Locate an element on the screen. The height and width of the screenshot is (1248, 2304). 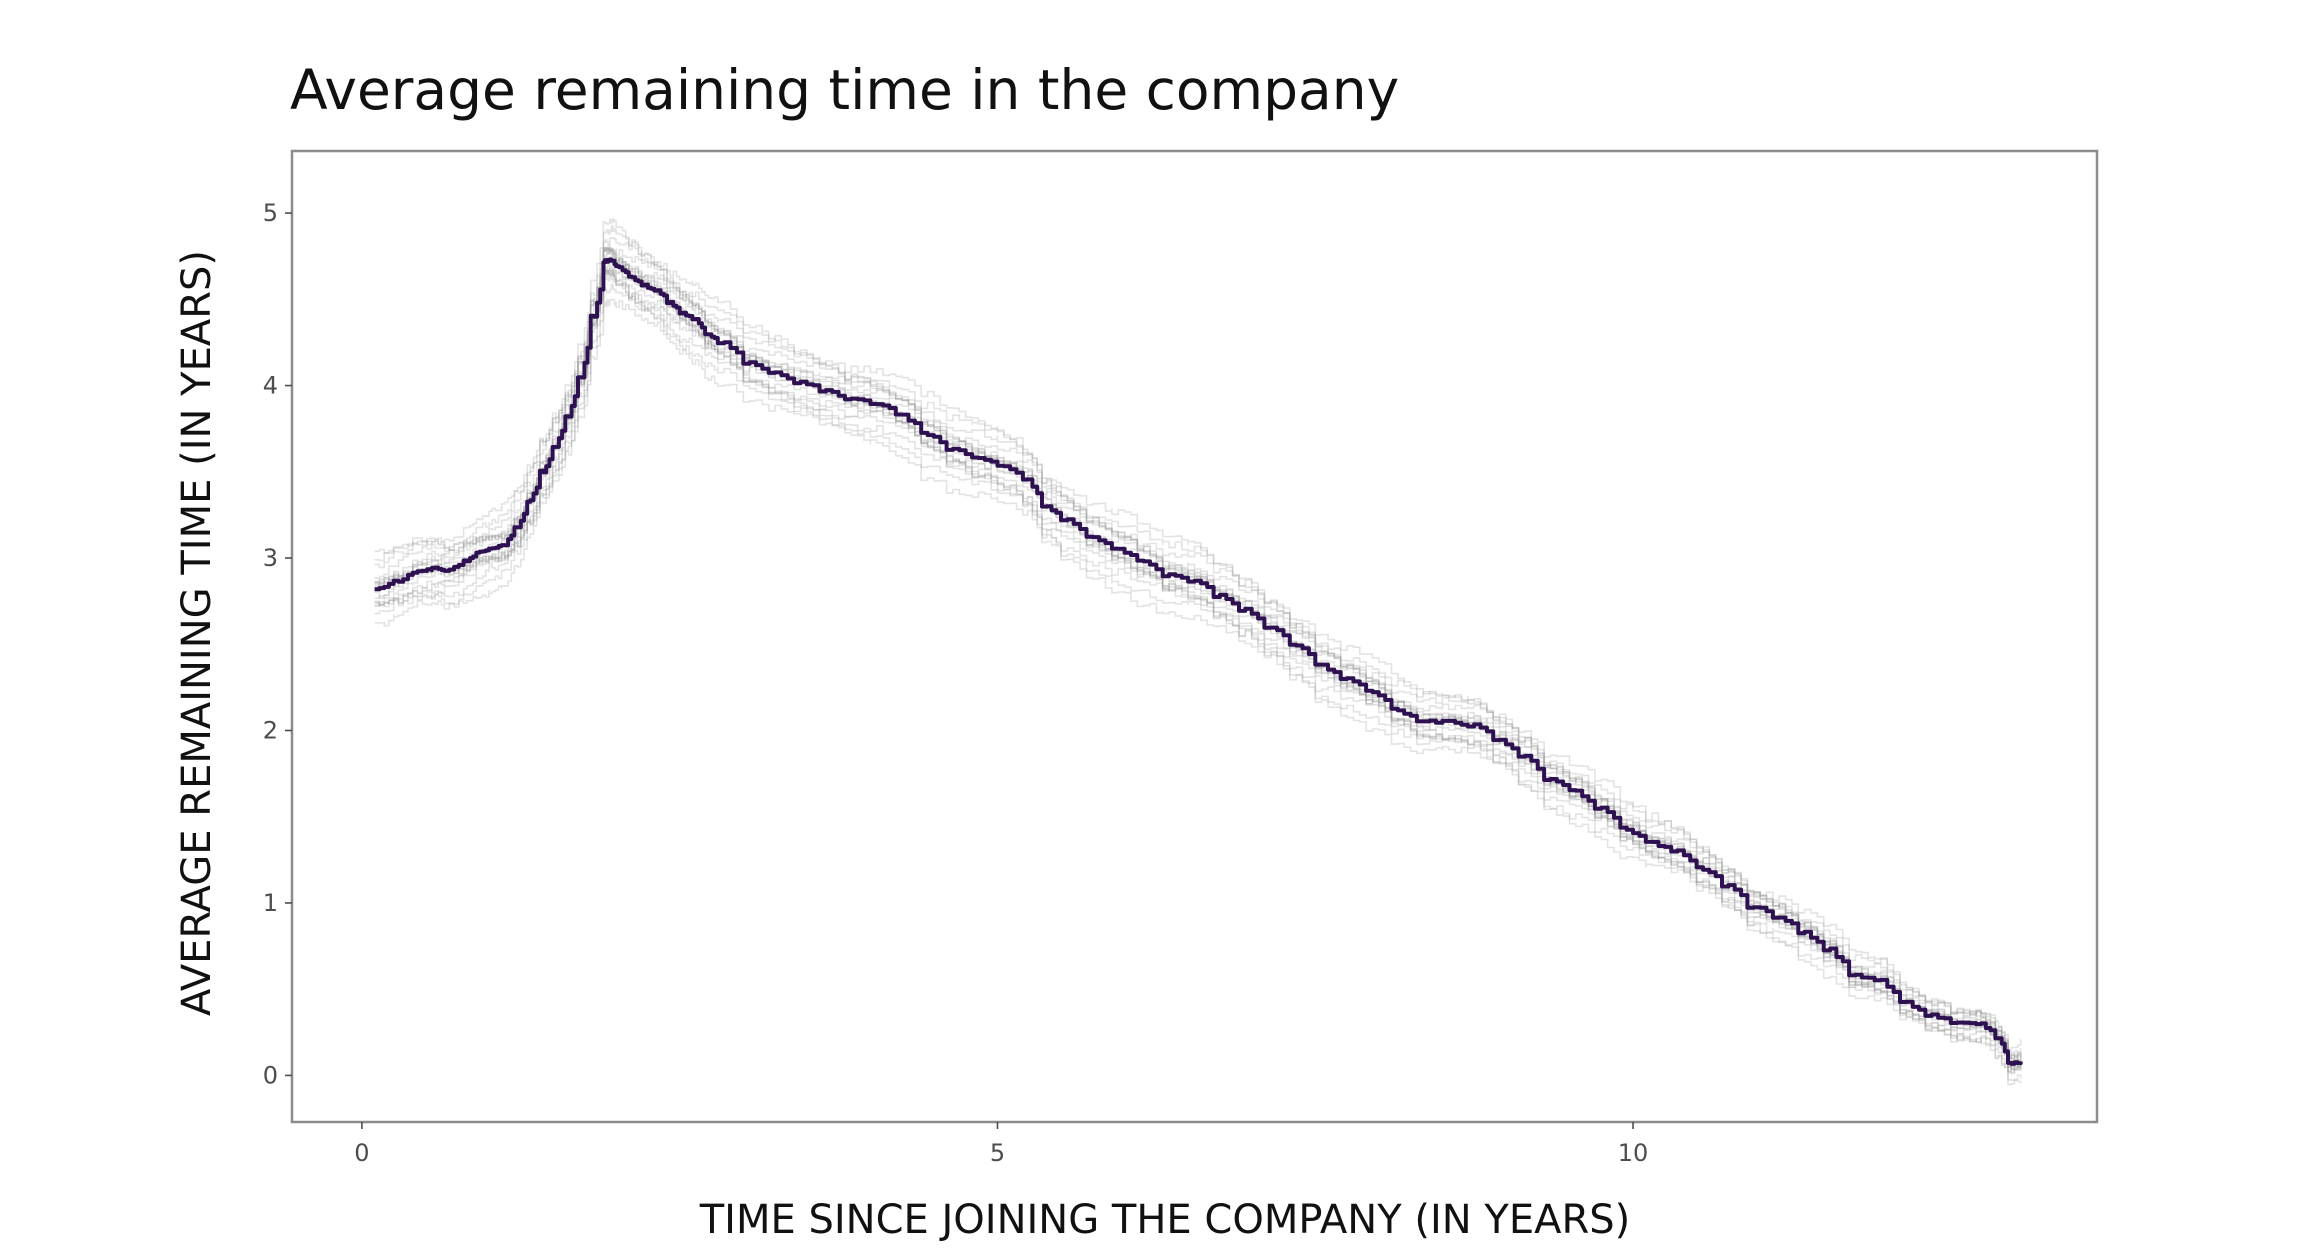
y-tick-label: 4 is located at coordinates (270, 386).